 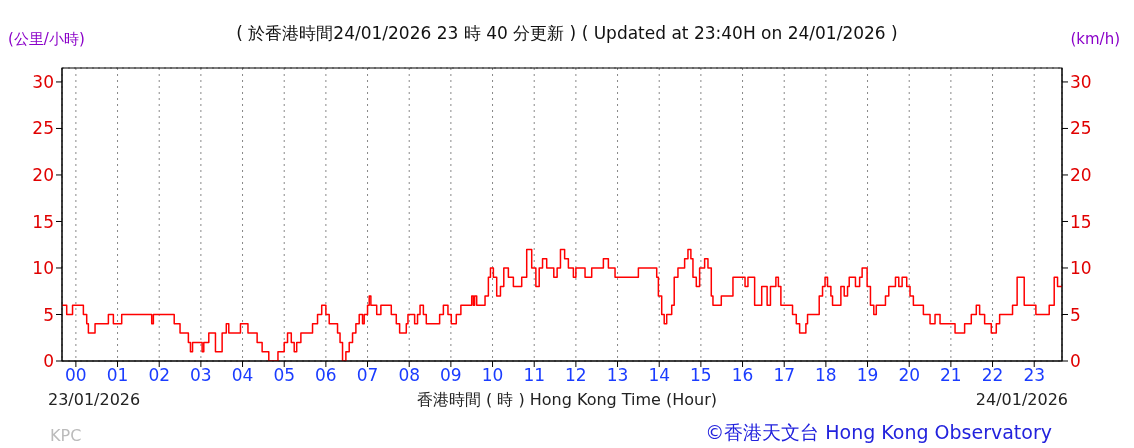 What do you see at coordinates (1081, 268) in the screenshot?
I see `y2-tick-label: 10` at bounding box center [1081, 268].